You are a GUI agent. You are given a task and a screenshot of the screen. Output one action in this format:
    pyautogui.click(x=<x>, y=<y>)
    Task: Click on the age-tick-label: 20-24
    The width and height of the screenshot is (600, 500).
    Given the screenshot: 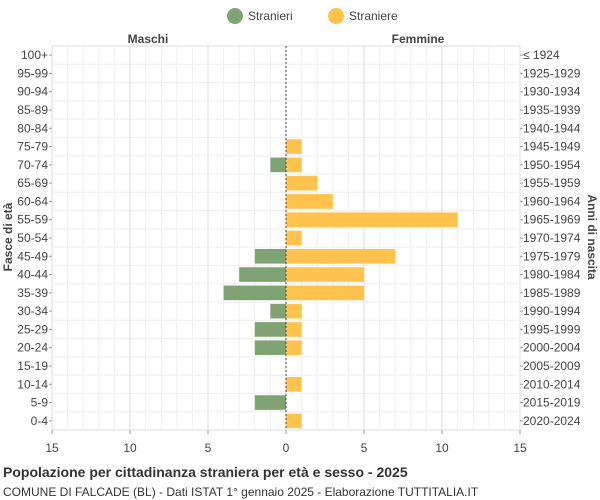 What is the action you would take?
    pyautogui.click(x=32, y=348)
    